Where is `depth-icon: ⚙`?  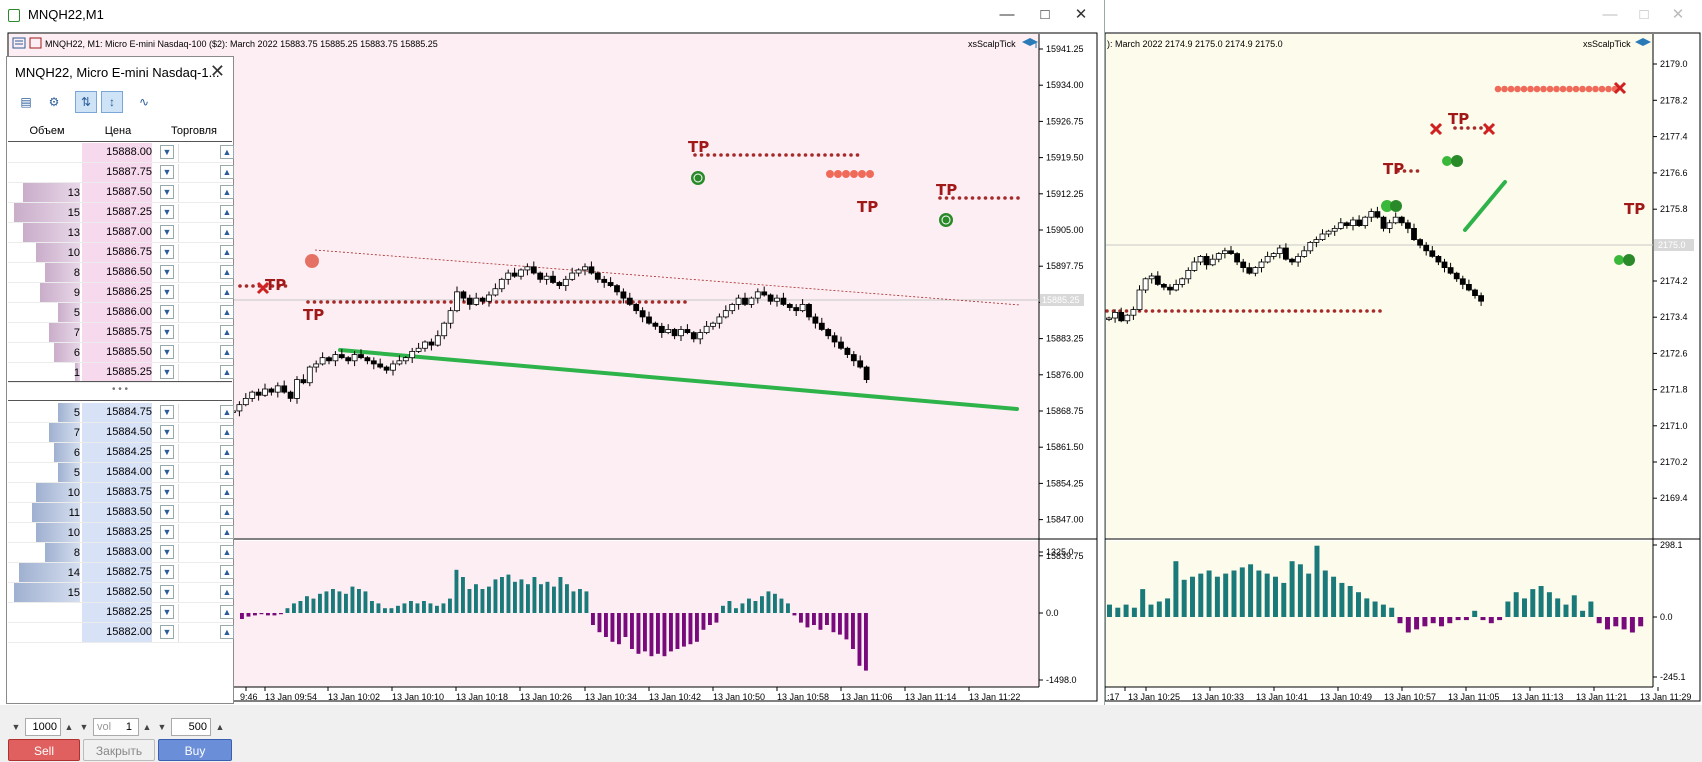 depth-icon: ⚙ is located at coordinates (54, 102).